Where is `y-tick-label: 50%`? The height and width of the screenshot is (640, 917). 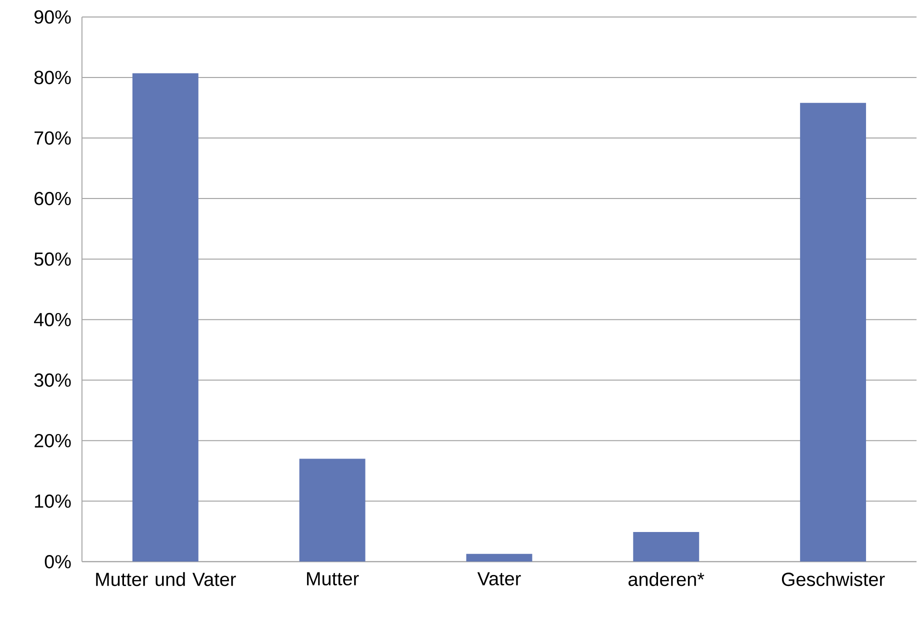 y-tick-label: 50% is located at coordinates (52, 259).